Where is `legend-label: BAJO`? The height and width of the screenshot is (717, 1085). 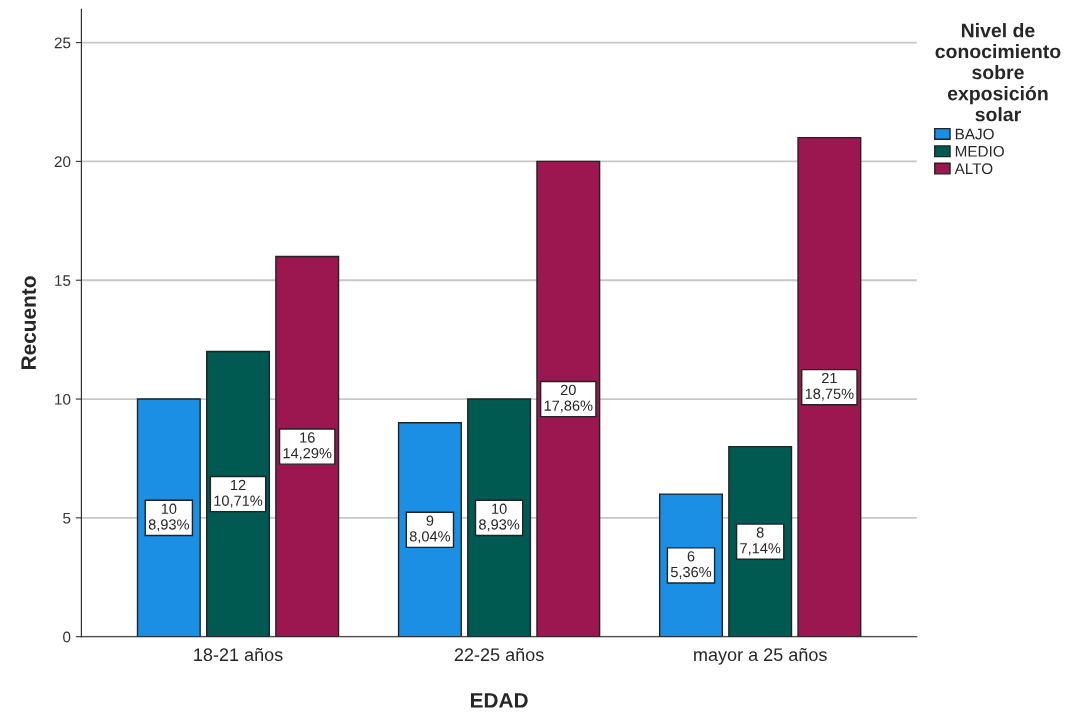 legend-label: BAJO is located at coordinates (974, 134).